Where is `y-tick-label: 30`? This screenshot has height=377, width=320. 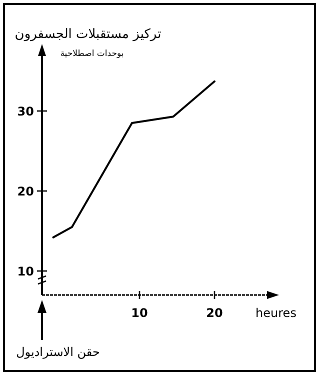
y-tick-label: 30 is located at coordinates (25, 111).